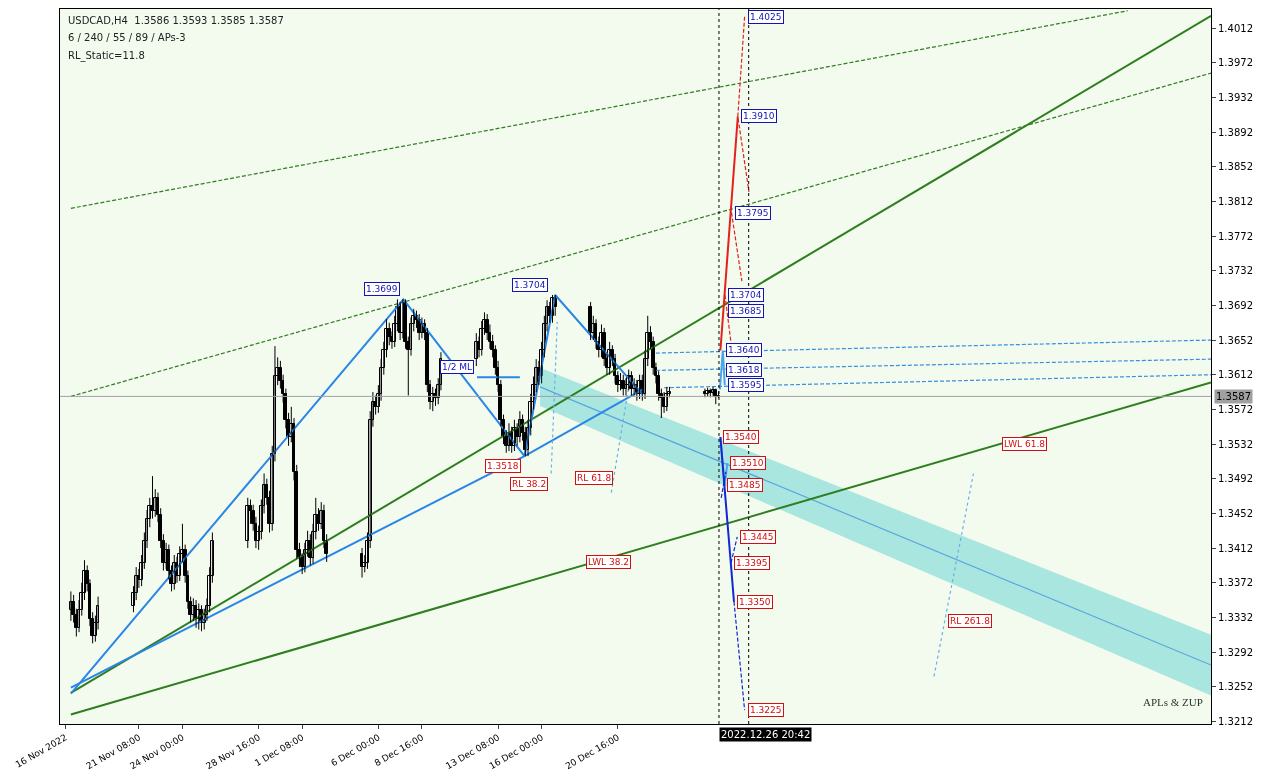 This screenshot has width=1273, height=779. Describe the element at coordinates (745, 485) in the screenshot. I see `annotation: 1.3485` at that location.